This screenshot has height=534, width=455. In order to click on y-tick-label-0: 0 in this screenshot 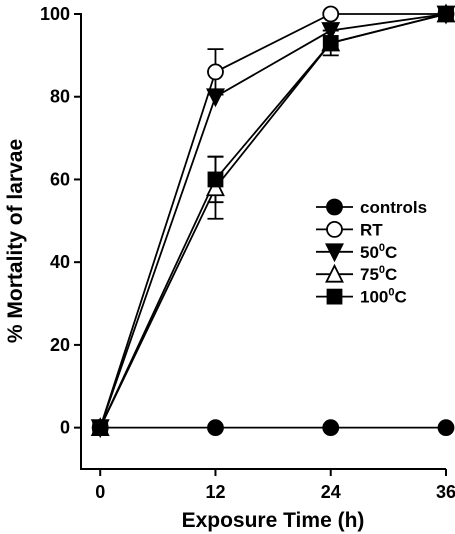, I will do `click(65, 428)`.